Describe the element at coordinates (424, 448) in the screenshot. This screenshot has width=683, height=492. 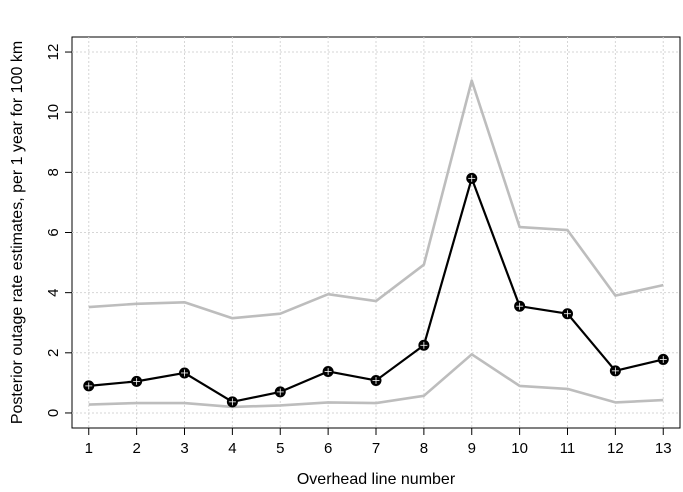
I see `x-tick-label: 8` at that location.